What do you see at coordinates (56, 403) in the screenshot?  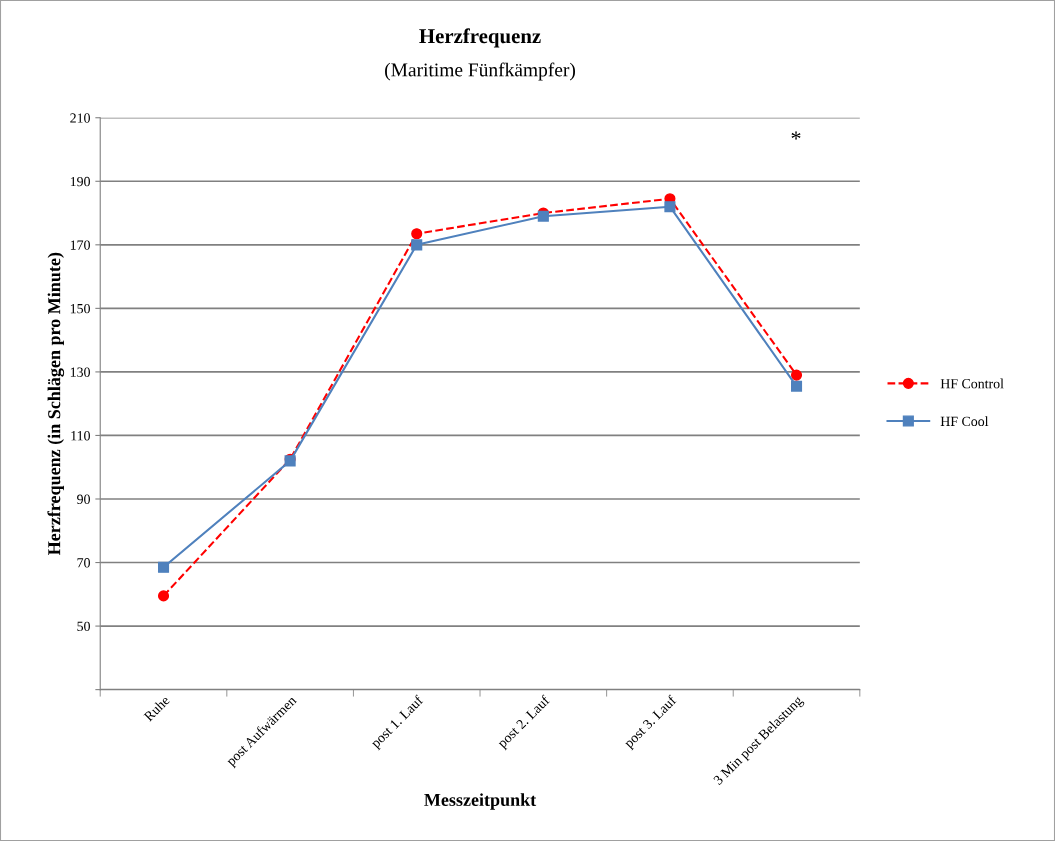 I see `y-axis-title: Herzfrequenz (in Schlägen pro Minute)` at bounding box center [56, 403].